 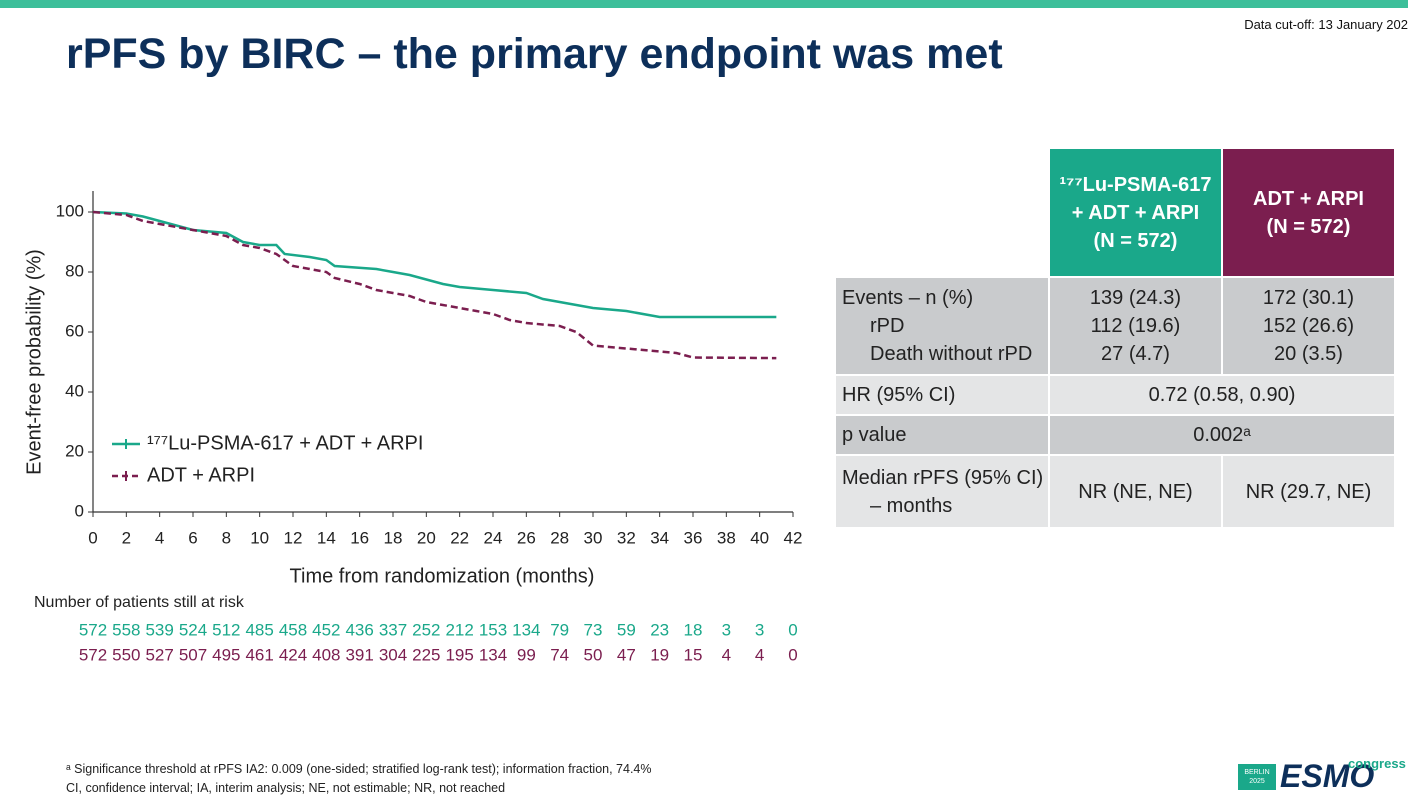 I want to click on risk-count: 195, so click(x=459, y=654).